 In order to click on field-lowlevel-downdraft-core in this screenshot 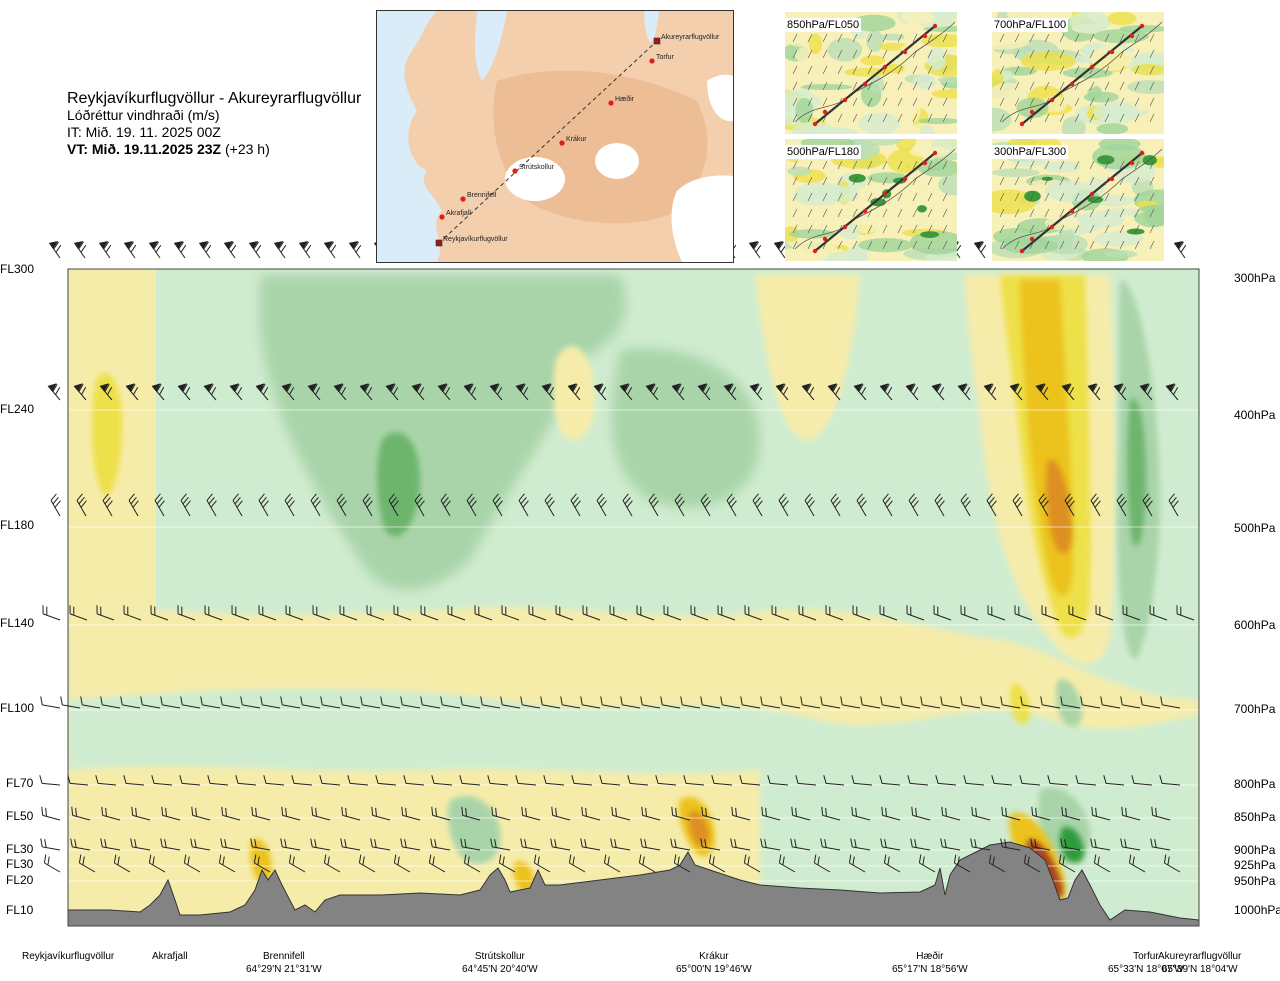, I will do `click(1071, 844)`.